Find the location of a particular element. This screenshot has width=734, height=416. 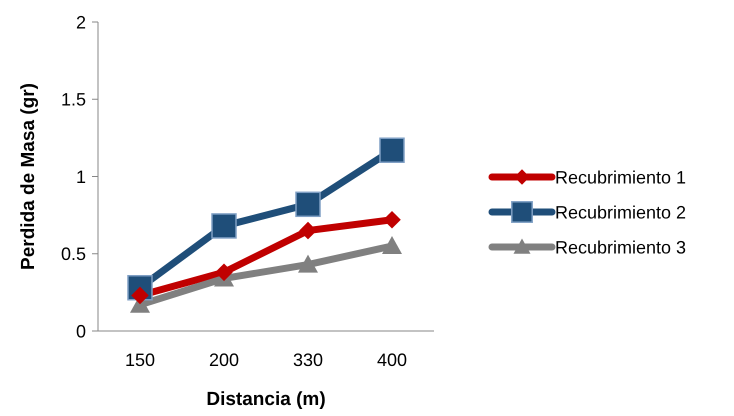

y-tick-label: 1.5 is located at coordinates (73, 100).